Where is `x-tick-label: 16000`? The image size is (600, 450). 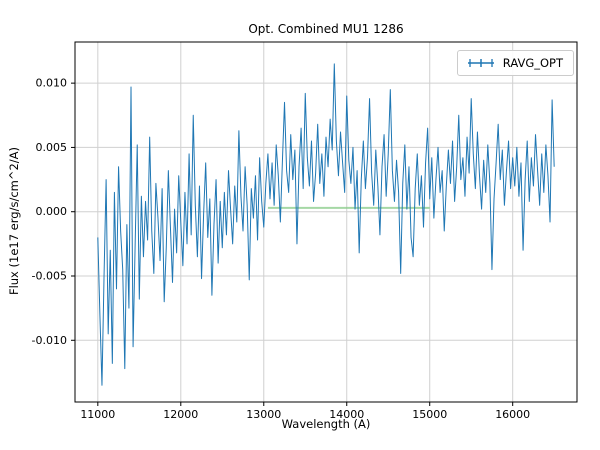 x-tick-label: 16000 is located at coordinates (512, 414).